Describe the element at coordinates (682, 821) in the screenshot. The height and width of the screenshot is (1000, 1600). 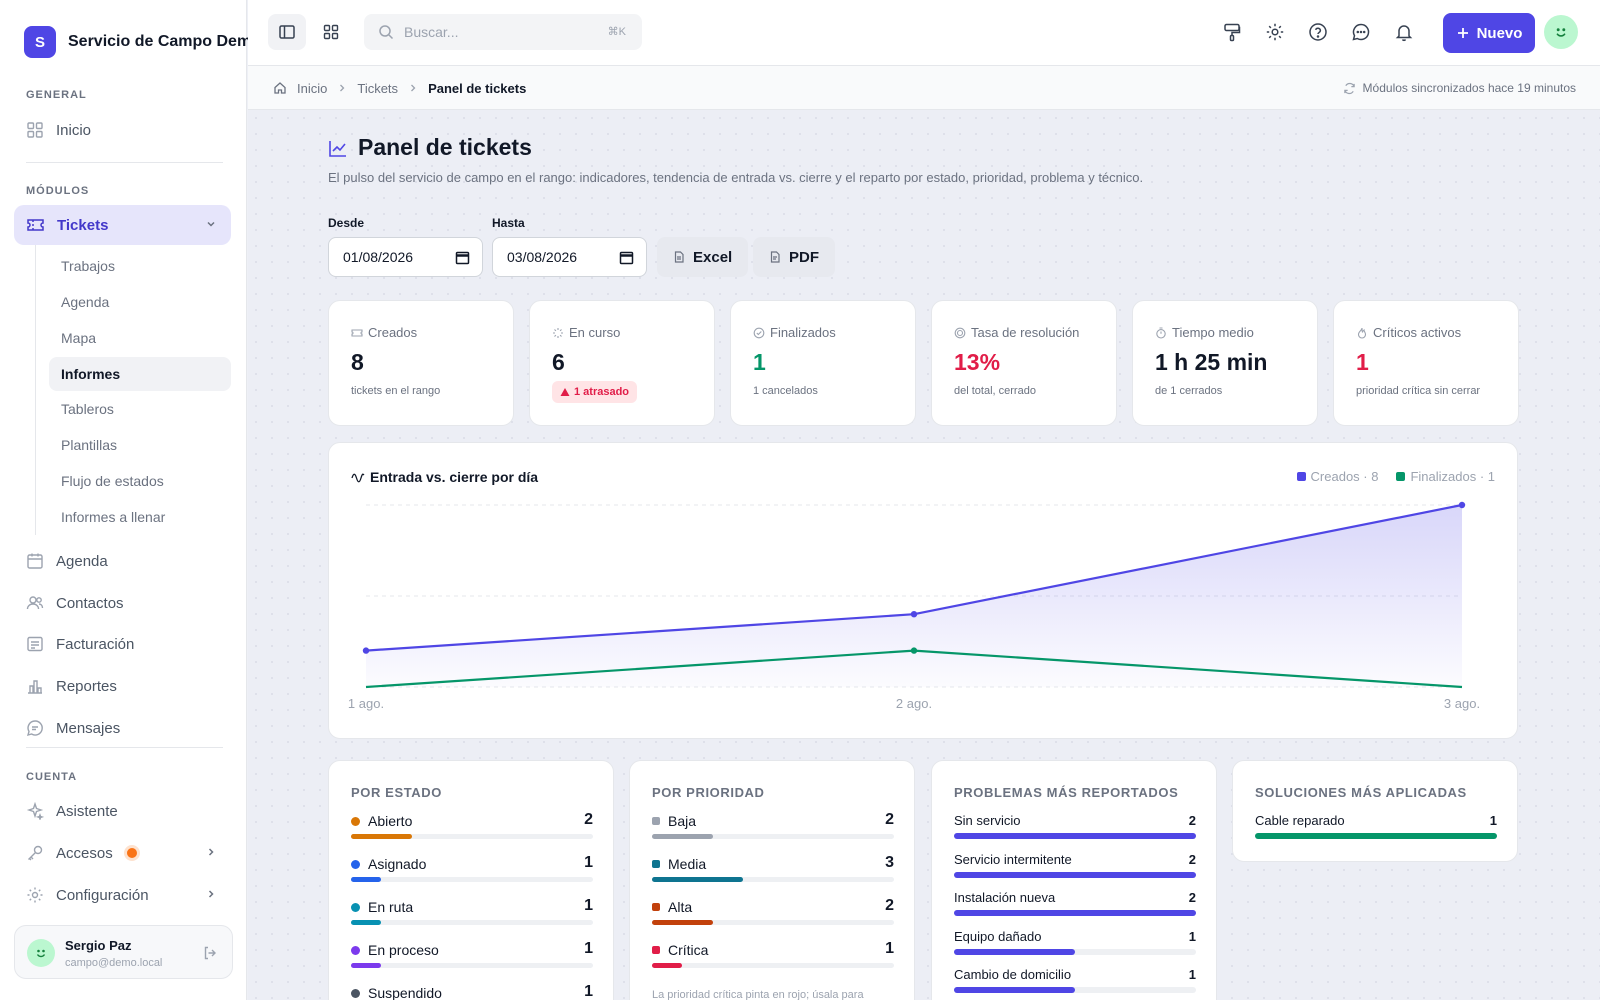
I see `item-label-text: Baja` at that location.